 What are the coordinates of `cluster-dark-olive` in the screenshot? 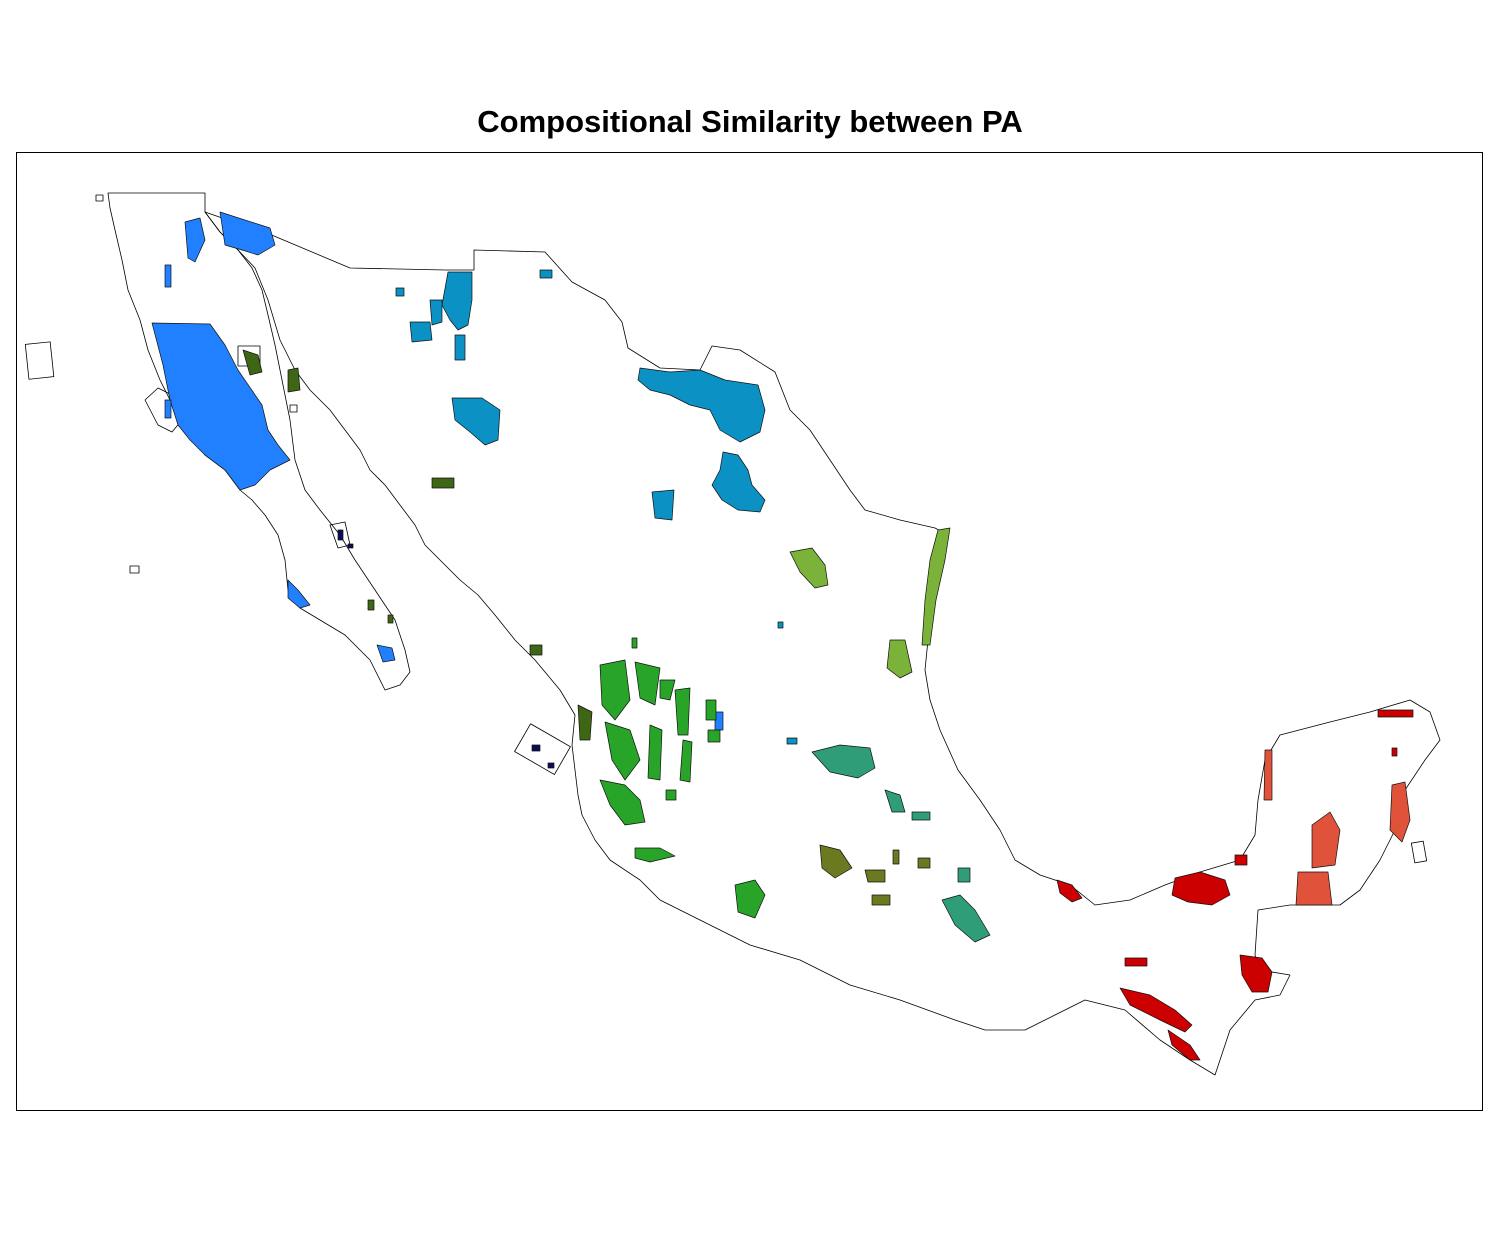 It's located at (417, 545).